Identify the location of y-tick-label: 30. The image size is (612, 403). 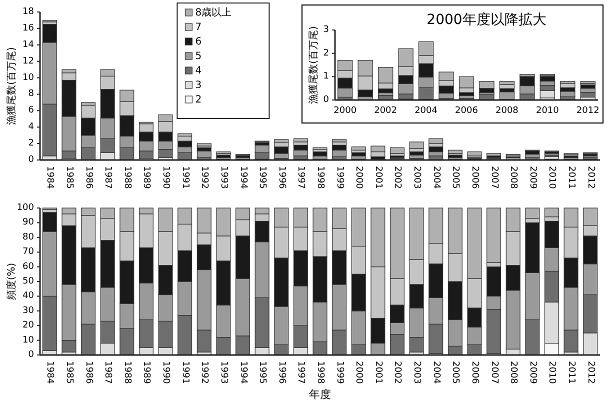
(28, 311).